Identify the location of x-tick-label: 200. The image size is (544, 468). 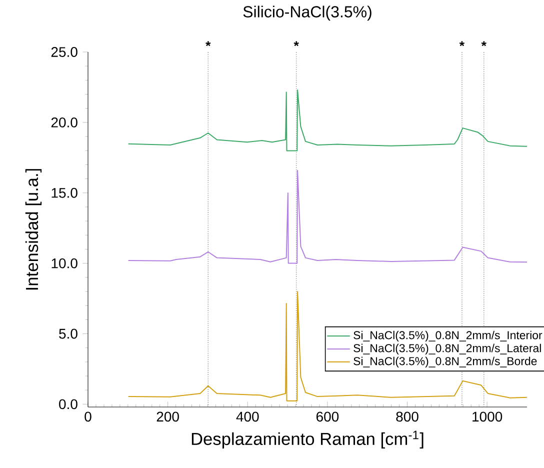
(167, 417).